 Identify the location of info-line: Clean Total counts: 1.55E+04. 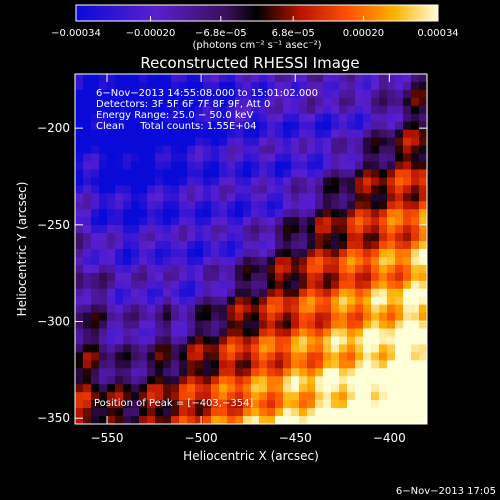
(176, 126).